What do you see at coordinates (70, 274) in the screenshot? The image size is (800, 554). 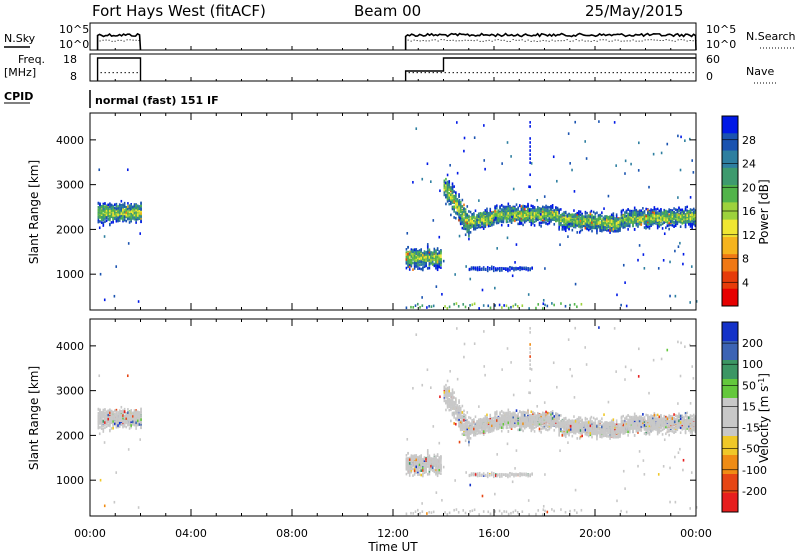 I see `ytick-label: 1000` at bounding box center [70, 274].